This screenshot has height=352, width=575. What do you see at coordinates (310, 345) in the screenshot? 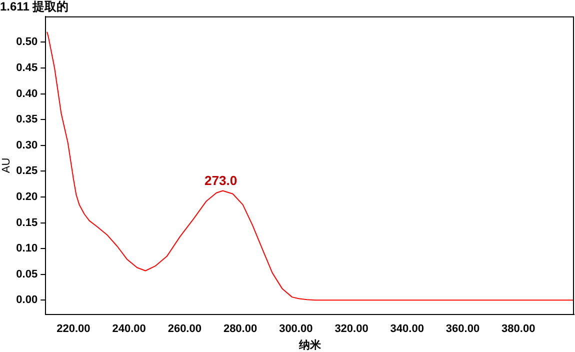
I see `x-axis-title: 纳米` at bounding box center [310, 345].